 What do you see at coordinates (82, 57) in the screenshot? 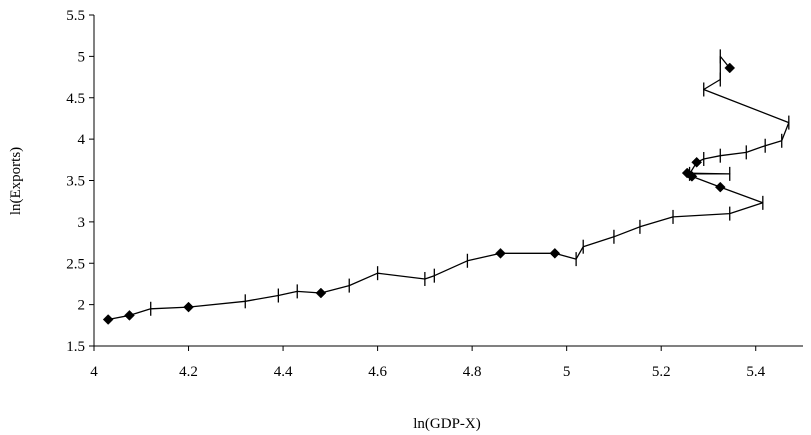
I see `y-tick-label: 5` at bounding box center [82, 57].